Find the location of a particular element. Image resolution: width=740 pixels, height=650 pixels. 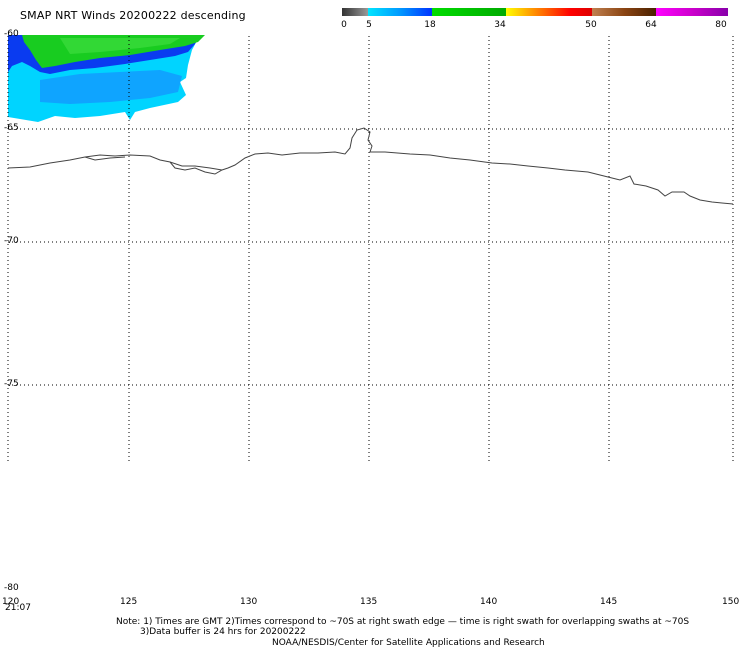

colorbar-tick-5: 5 is located at coordinates (369, 25).